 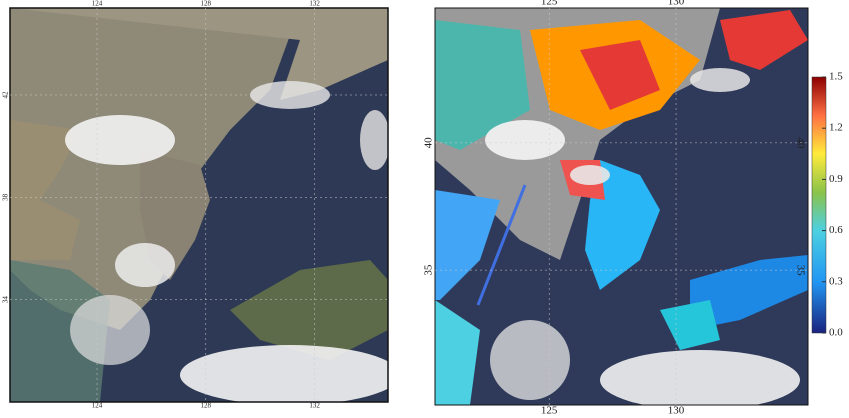 I want to click on colorbar-label: 0.0, so click(x=836, y=333).